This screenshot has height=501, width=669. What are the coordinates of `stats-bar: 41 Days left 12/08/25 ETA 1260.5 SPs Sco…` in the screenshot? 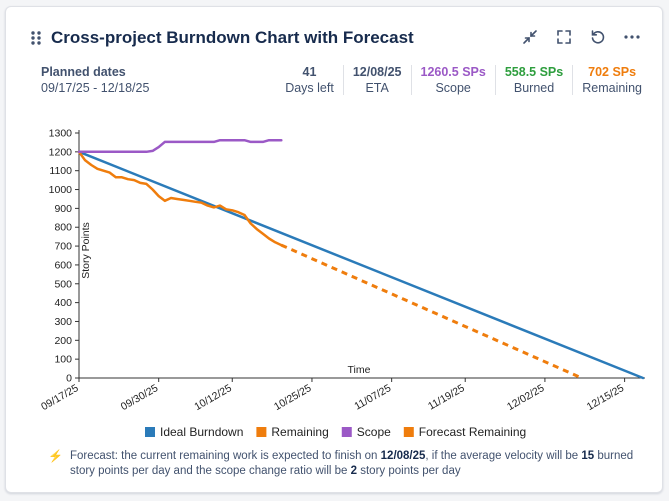 It's located at (460, 80).